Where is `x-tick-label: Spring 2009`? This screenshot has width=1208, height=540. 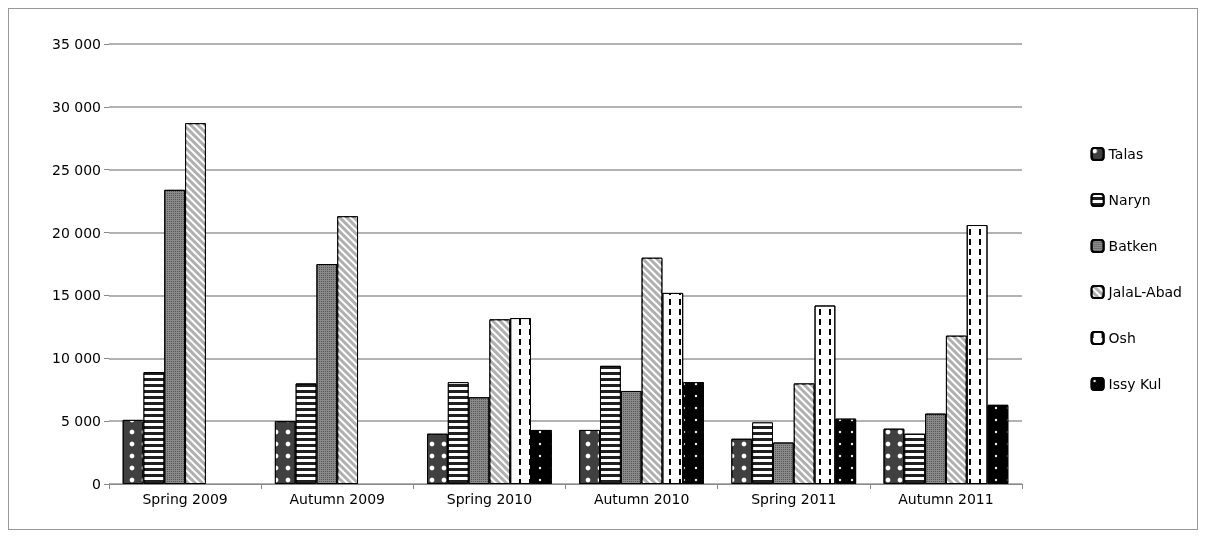
x-tick-label: Spring 2009 is located at coordinates (185, 499).